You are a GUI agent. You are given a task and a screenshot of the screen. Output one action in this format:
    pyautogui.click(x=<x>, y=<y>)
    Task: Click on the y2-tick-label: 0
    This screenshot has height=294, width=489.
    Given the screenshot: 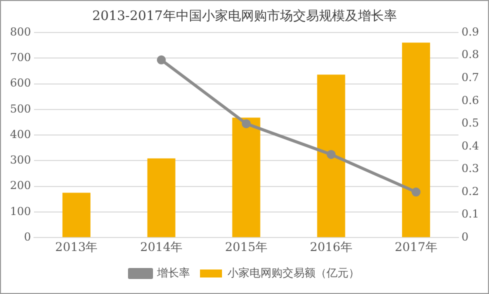 What is the action you would take?
    pyautogui.click(x=465, y=237)
    